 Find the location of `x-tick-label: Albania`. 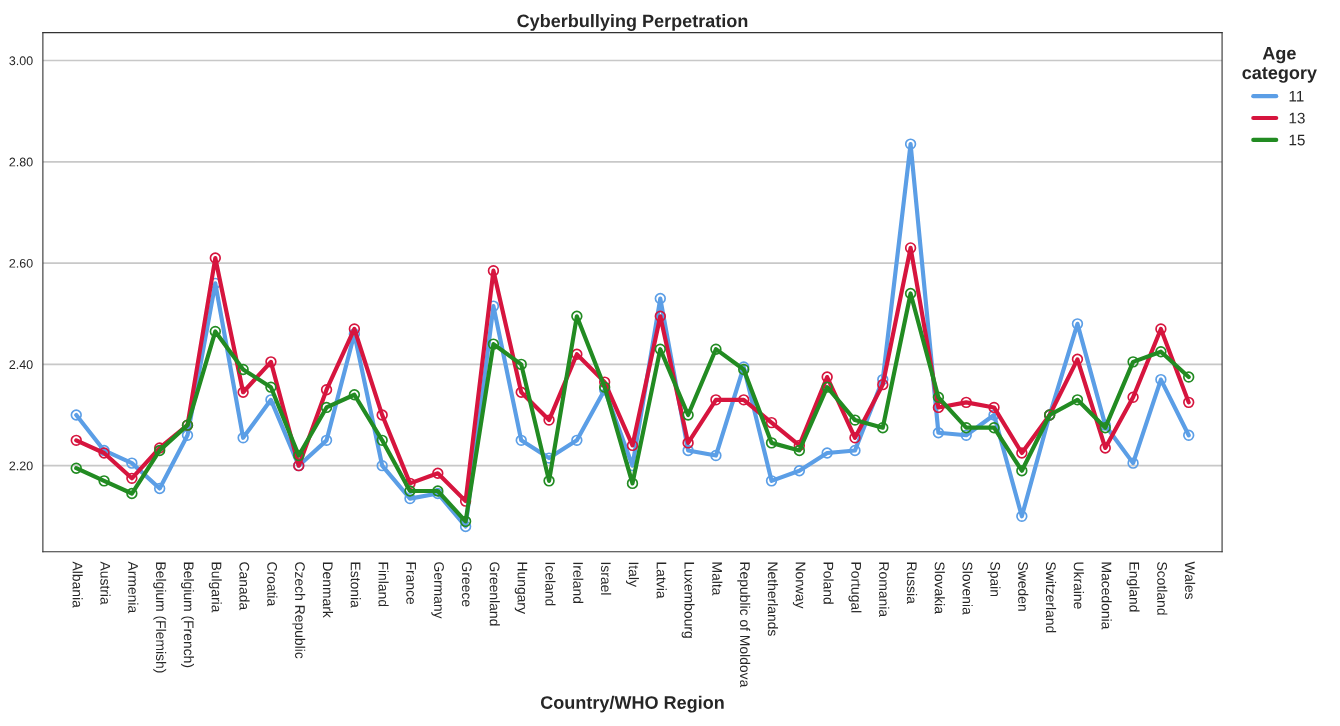

x-tick-label: Albania is located at coordinates (77, 584).